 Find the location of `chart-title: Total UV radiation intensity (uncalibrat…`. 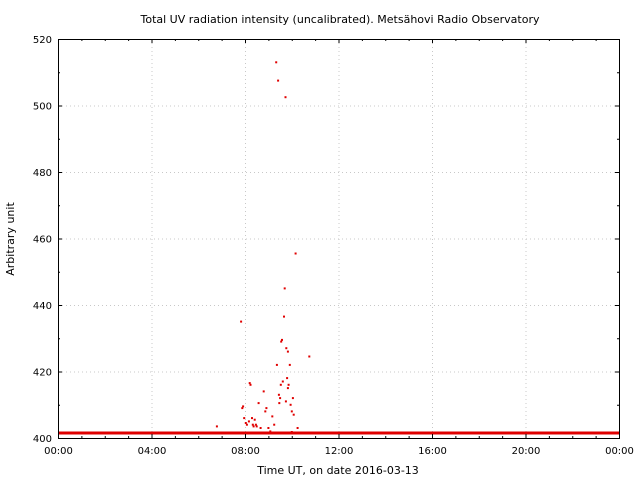

chart-title: Total UV radiation intensity (uncalibrat… is located at coordinates (340, 19).